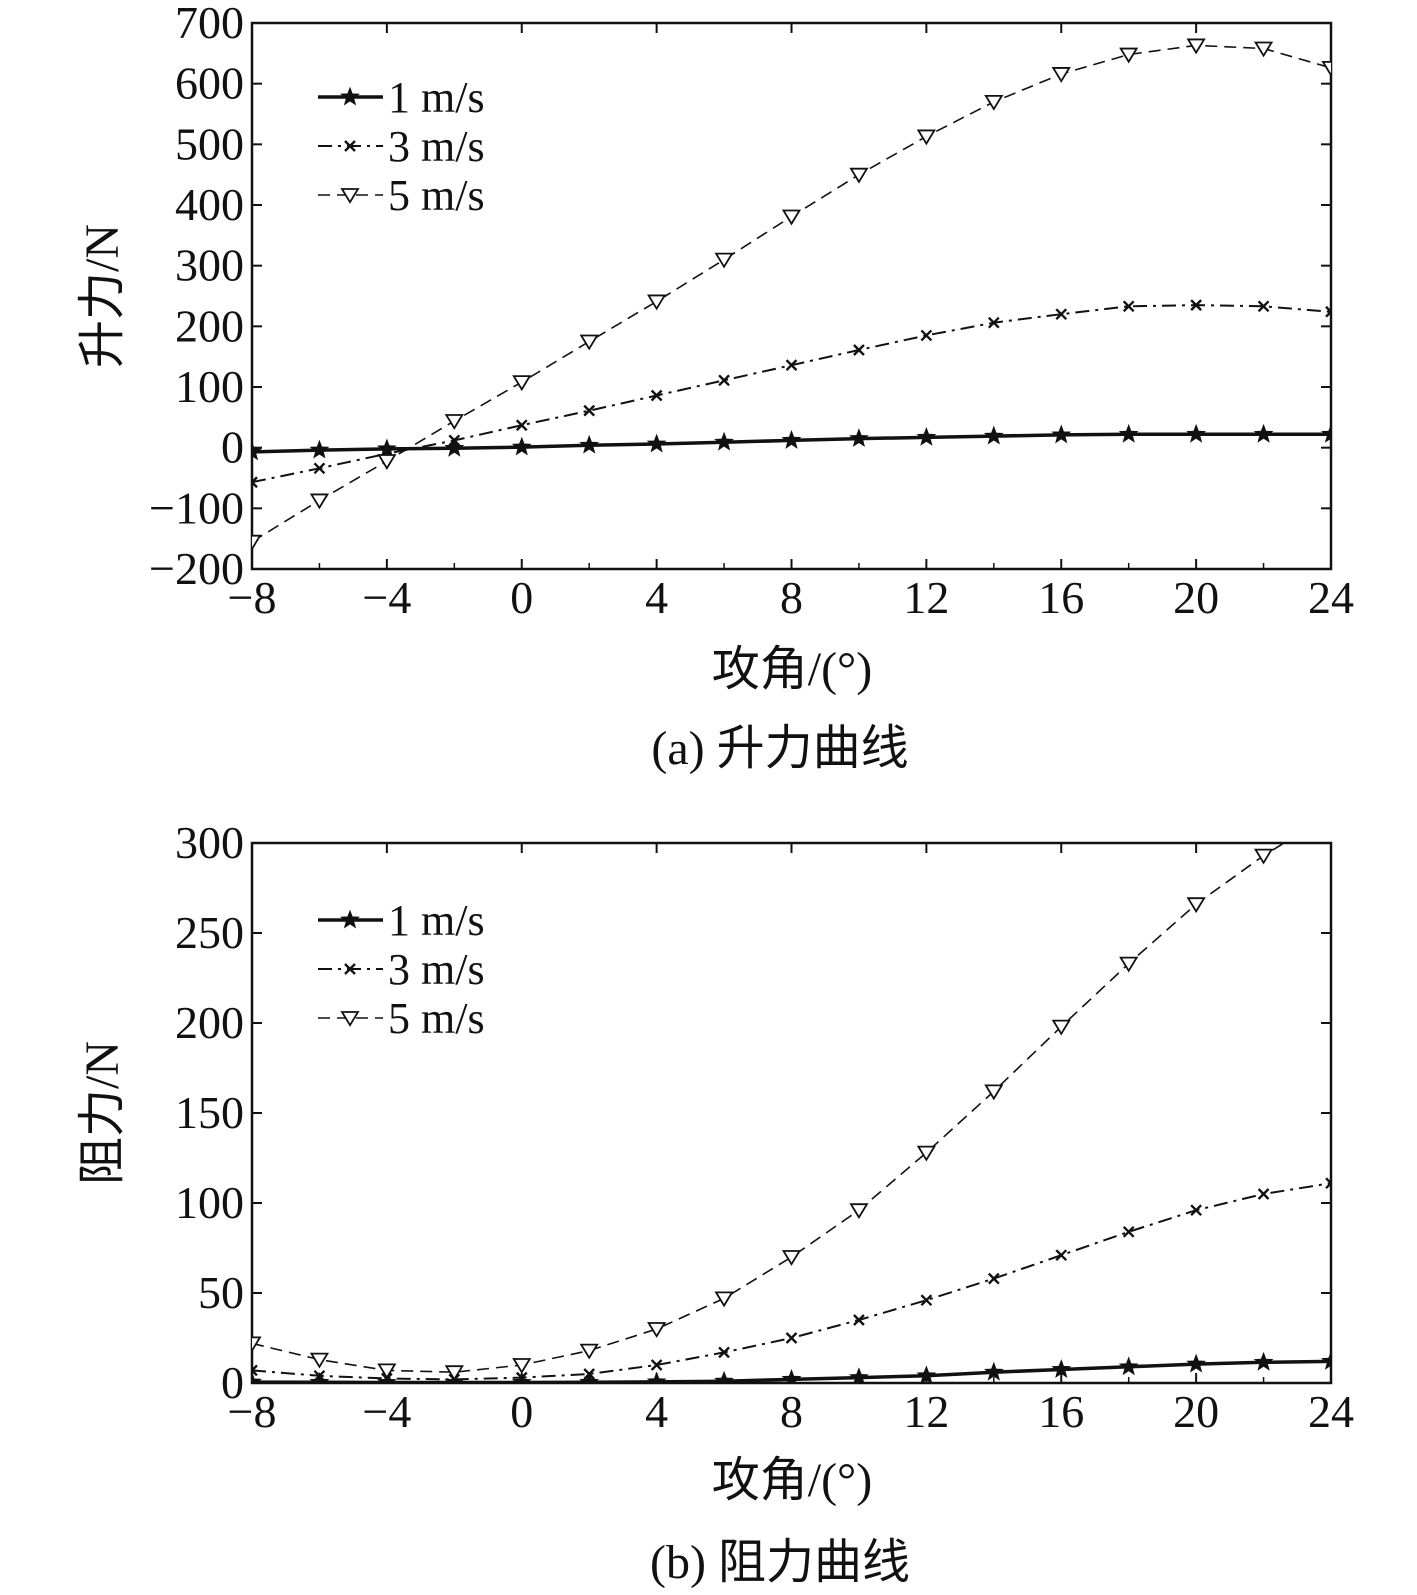  I want to click on x-tick-label: −8, so click(252, 597).